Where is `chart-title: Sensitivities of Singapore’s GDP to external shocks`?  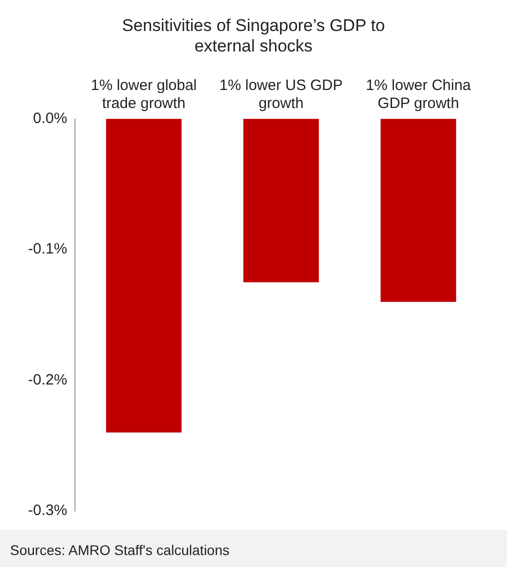
chart-title: Sensitivities of Singapore’s GDP to external shocks is located at coordinates (254, 36).